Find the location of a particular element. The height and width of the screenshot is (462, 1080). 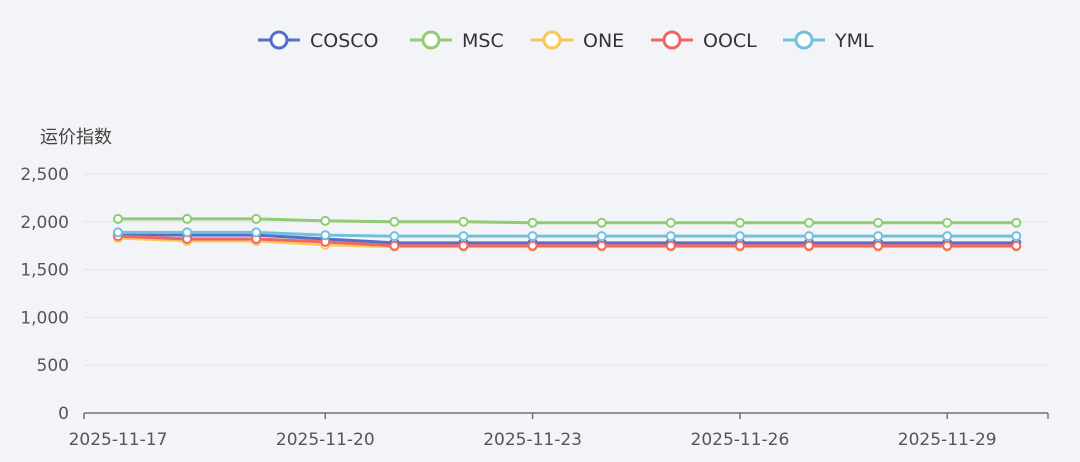

legend-item-oocl: OOCL is located at coordinates (704, 41).